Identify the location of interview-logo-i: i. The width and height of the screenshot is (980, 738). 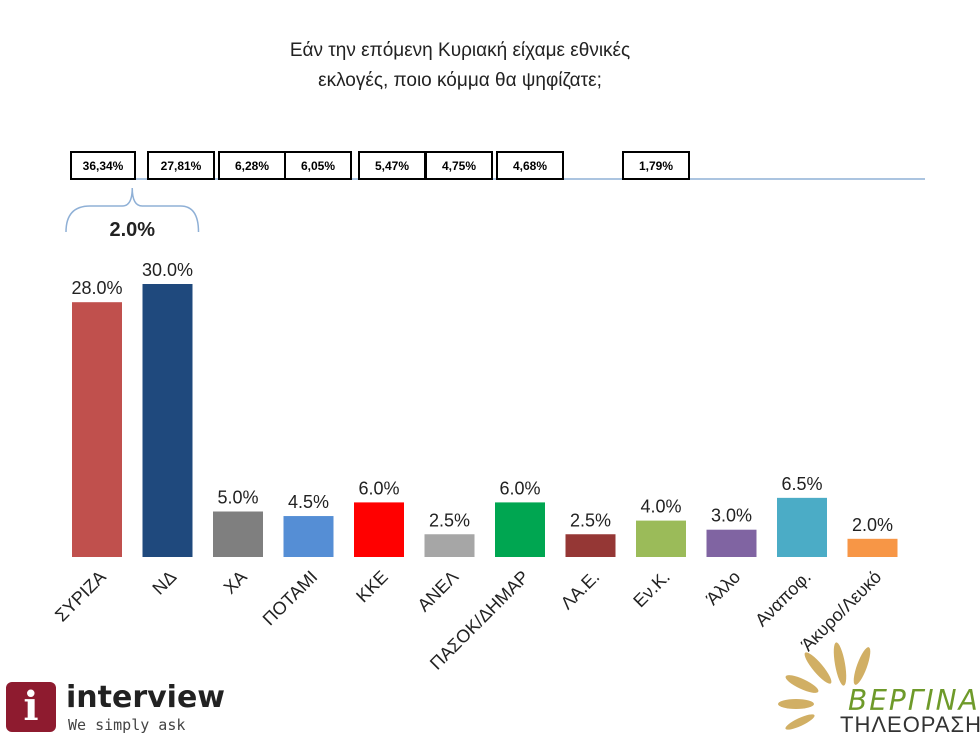
(31, 706).